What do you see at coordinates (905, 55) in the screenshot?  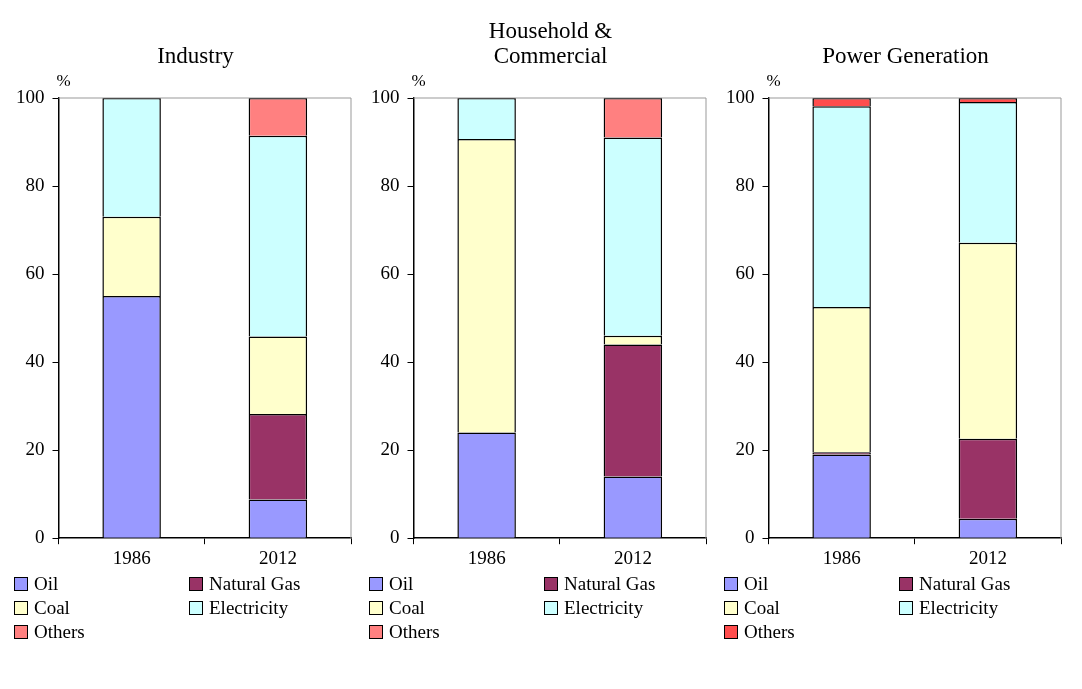 I see `chart-title: Power Generation` at bounding box center [905, 55].